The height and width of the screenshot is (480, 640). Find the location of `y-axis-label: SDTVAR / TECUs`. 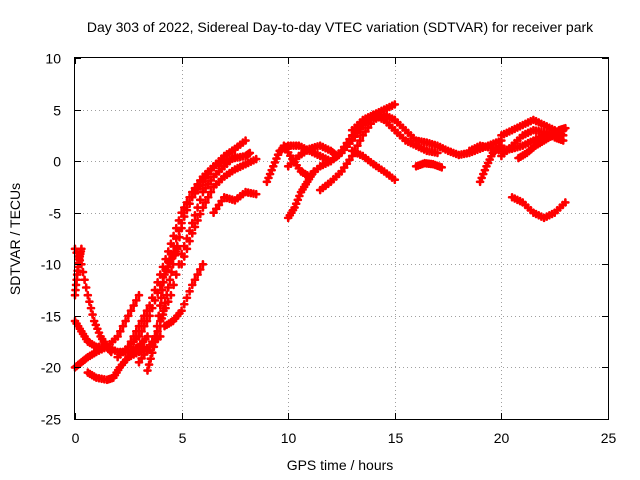

y-axis-label: SDTVAR / TECUs is located at coordinates (15, 239).